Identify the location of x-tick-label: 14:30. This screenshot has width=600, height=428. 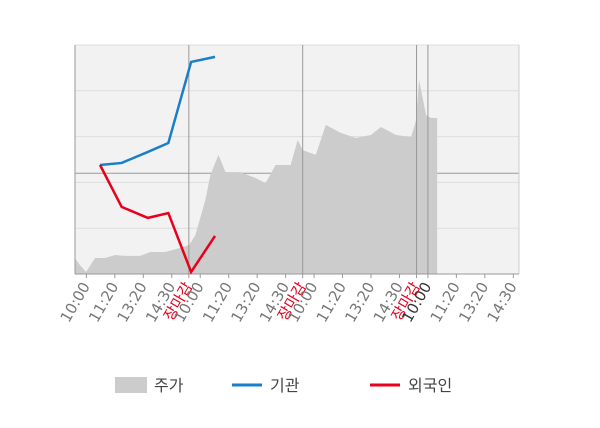
(502, 302).